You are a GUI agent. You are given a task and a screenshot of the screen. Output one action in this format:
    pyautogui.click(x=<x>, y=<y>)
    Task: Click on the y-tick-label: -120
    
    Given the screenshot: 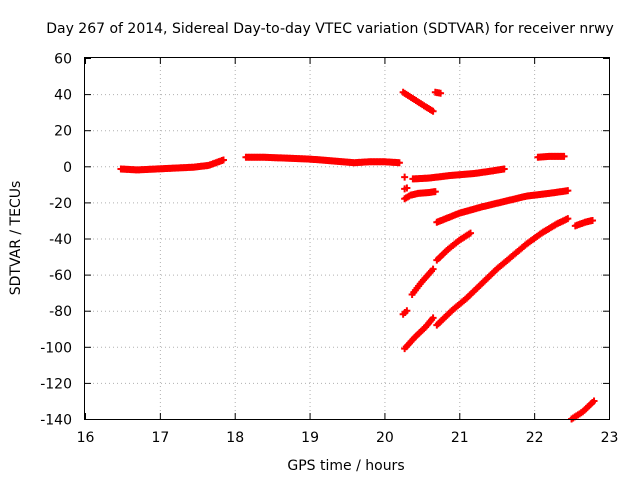 What is the action you would take?
    pyautogui.click(x=56, y=384)
    